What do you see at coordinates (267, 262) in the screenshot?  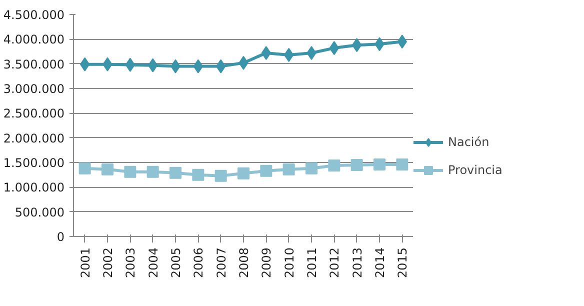 I see `x-tick-label: 2009` at bounding box center [267, 262].